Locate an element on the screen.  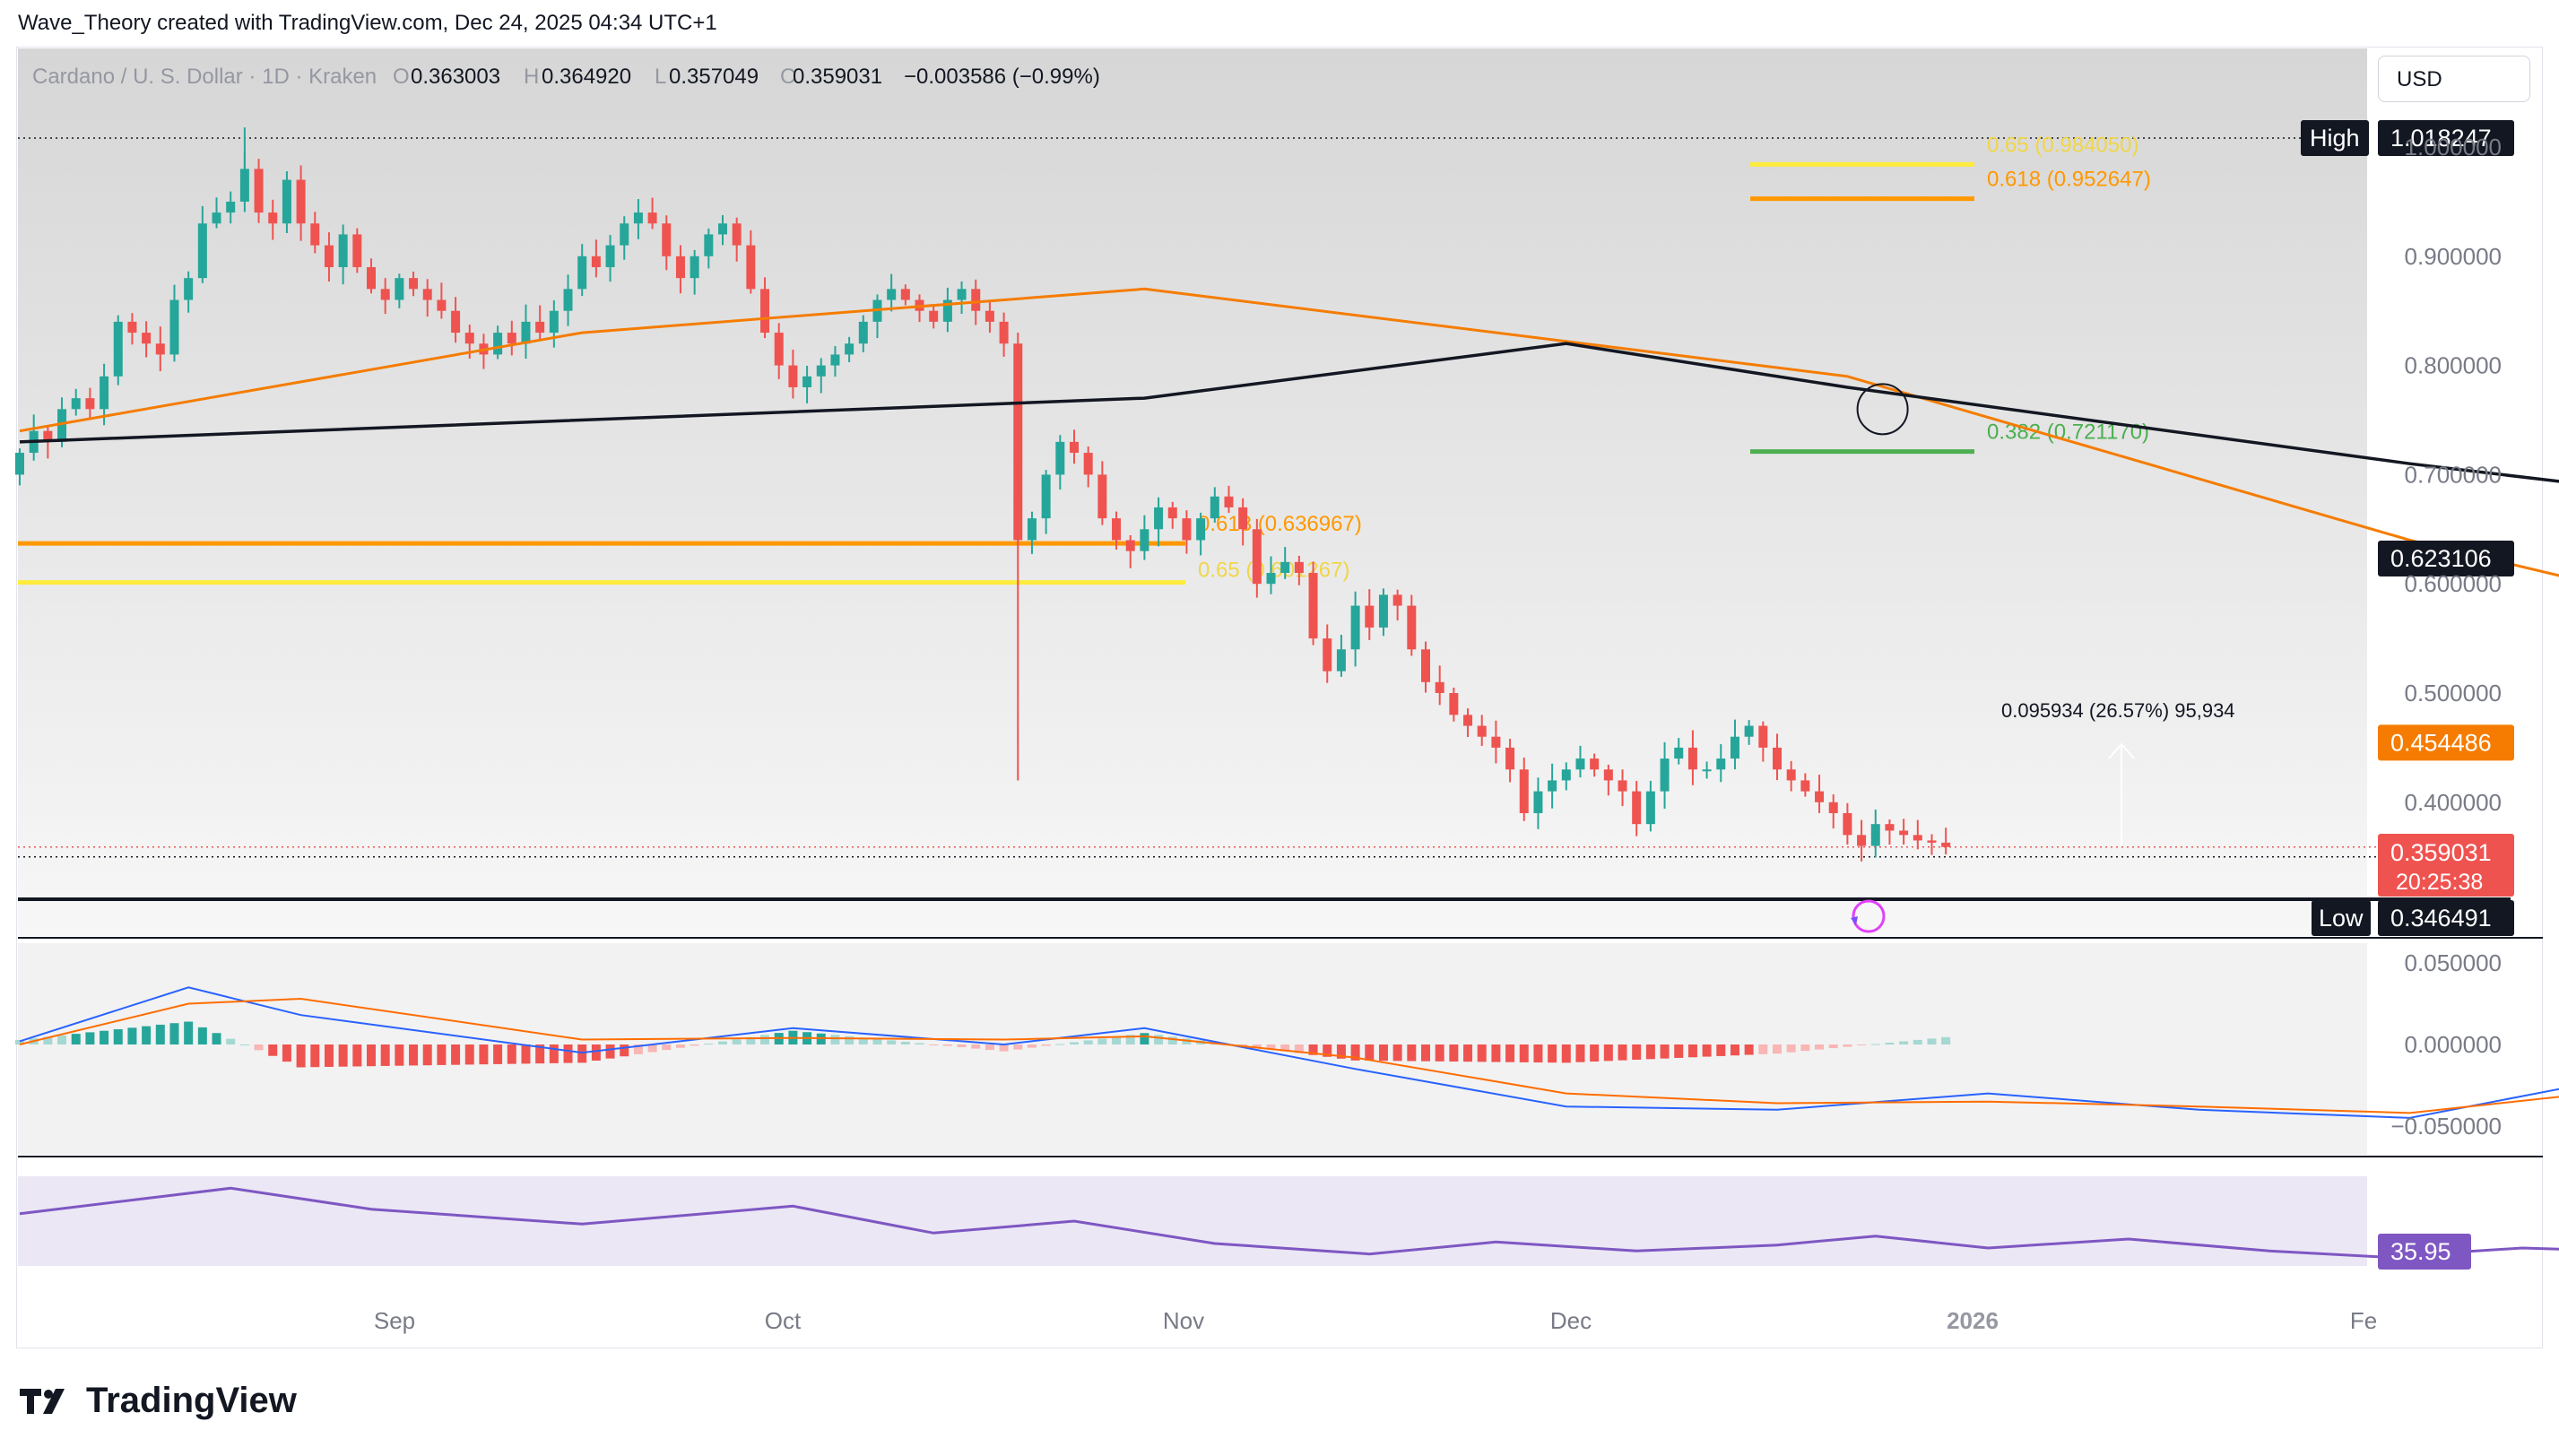
low-value-tag-bg is located at coordinates (2446, 918).